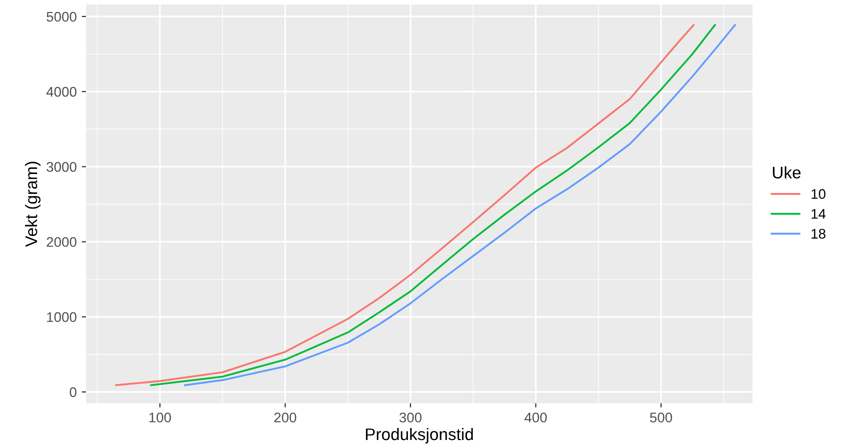 Image resolution: width=860 pixels, height=448 pixels. Describe the element at coordinates (160, 417) in the screenshot. I see `x-tick-label: 100` at that location.